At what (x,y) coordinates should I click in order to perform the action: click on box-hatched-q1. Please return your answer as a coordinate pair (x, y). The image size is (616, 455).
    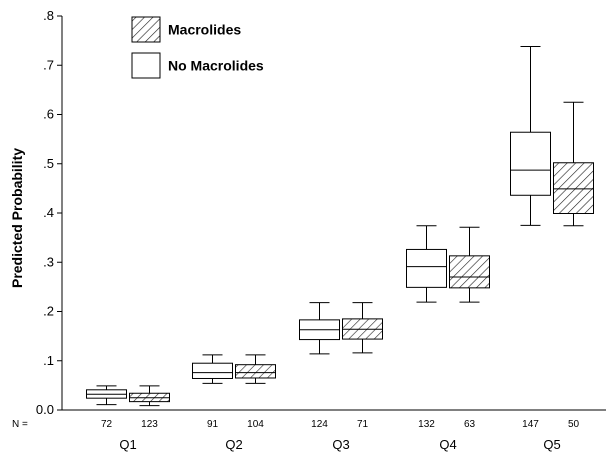
    Looking at the image, I should click on (149, 396).